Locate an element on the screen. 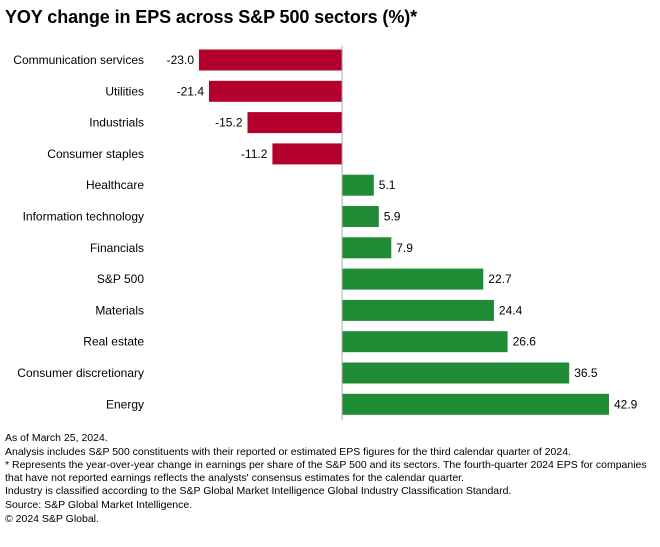 This screenshot has width=660, height=547. category-label: Communication services is located at coordinates (78, 60).